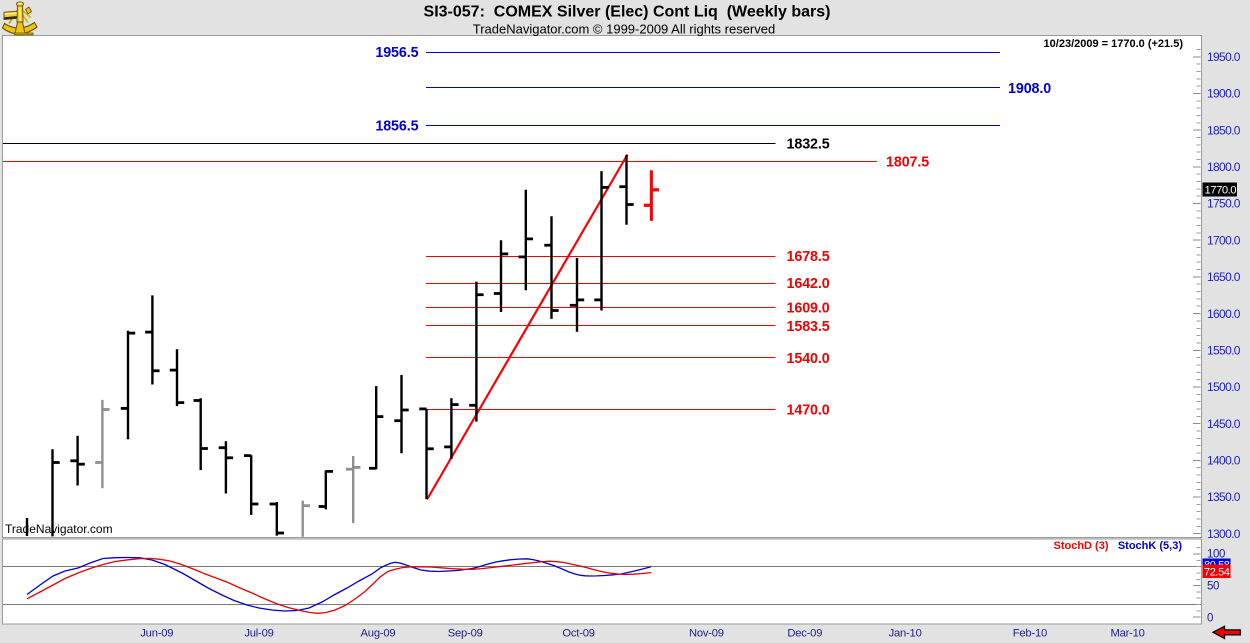 The height and width of the screenshot is (643, 1250). I want to click on svg-text: Mar-10, so click(1127, 634).